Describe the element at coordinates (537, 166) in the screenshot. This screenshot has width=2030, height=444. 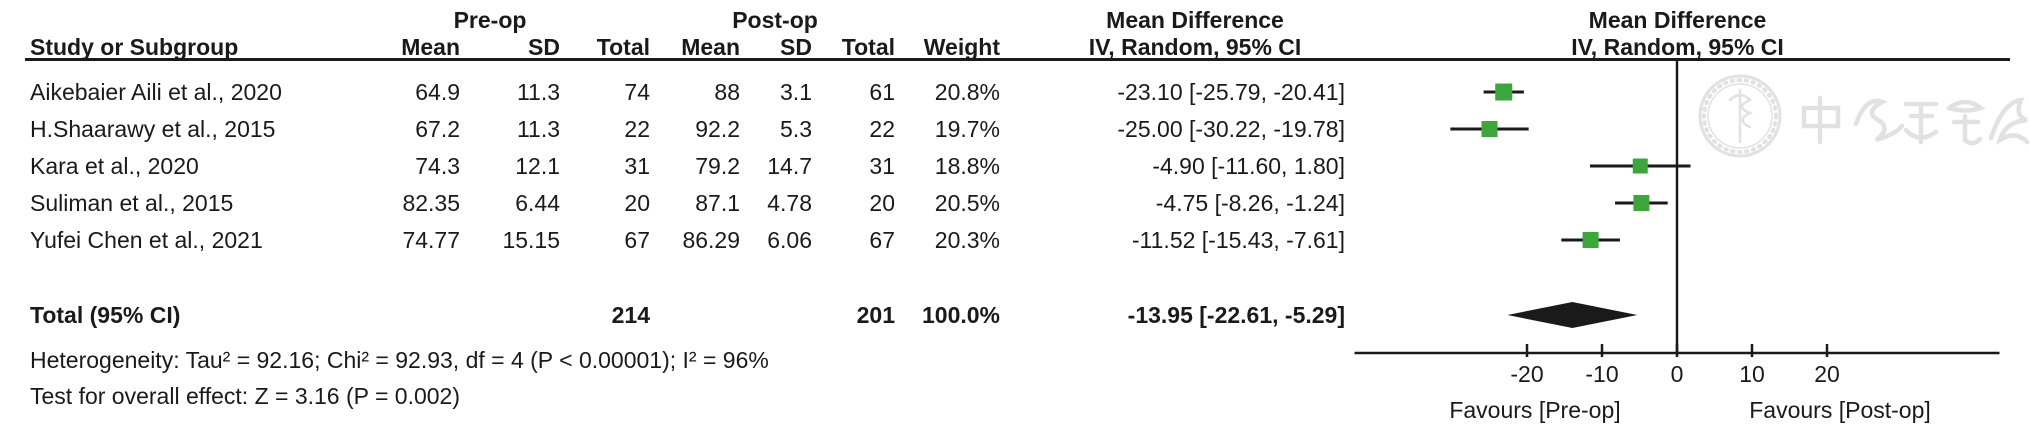
I see `study-pre-sd: 12.1` at that location.